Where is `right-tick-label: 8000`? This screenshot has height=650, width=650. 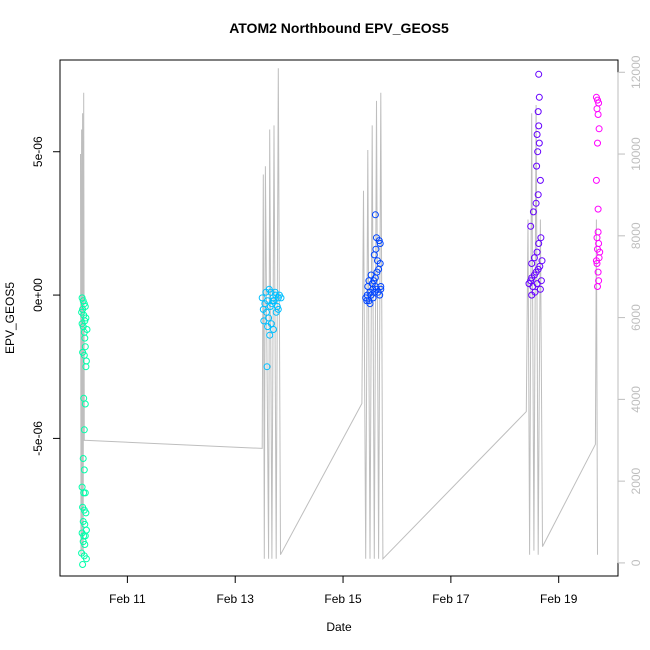 right-tick-label: 8000 is located at coordinates (636, 235).